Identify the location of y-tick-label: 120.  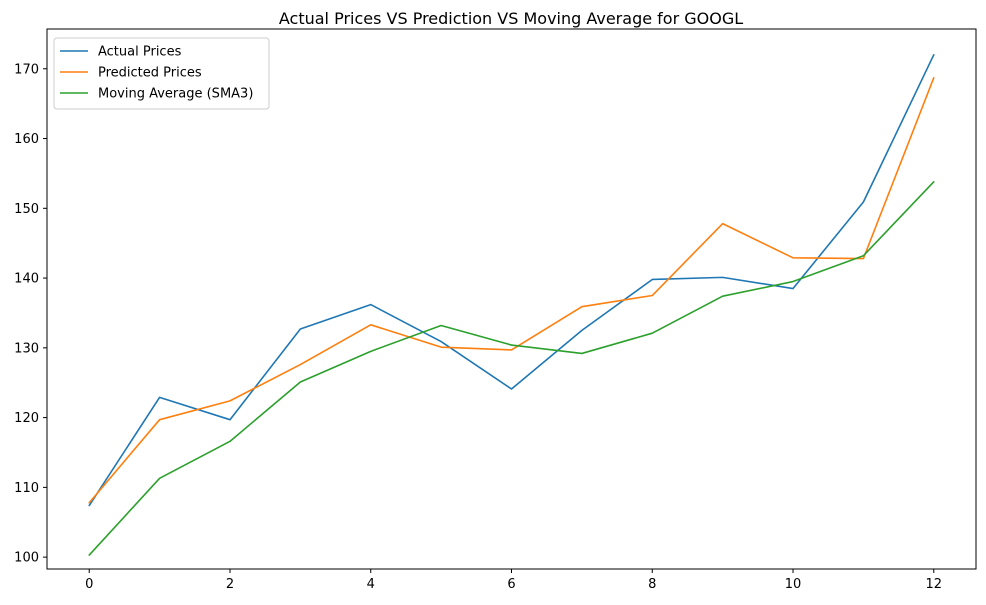
(26, 418).